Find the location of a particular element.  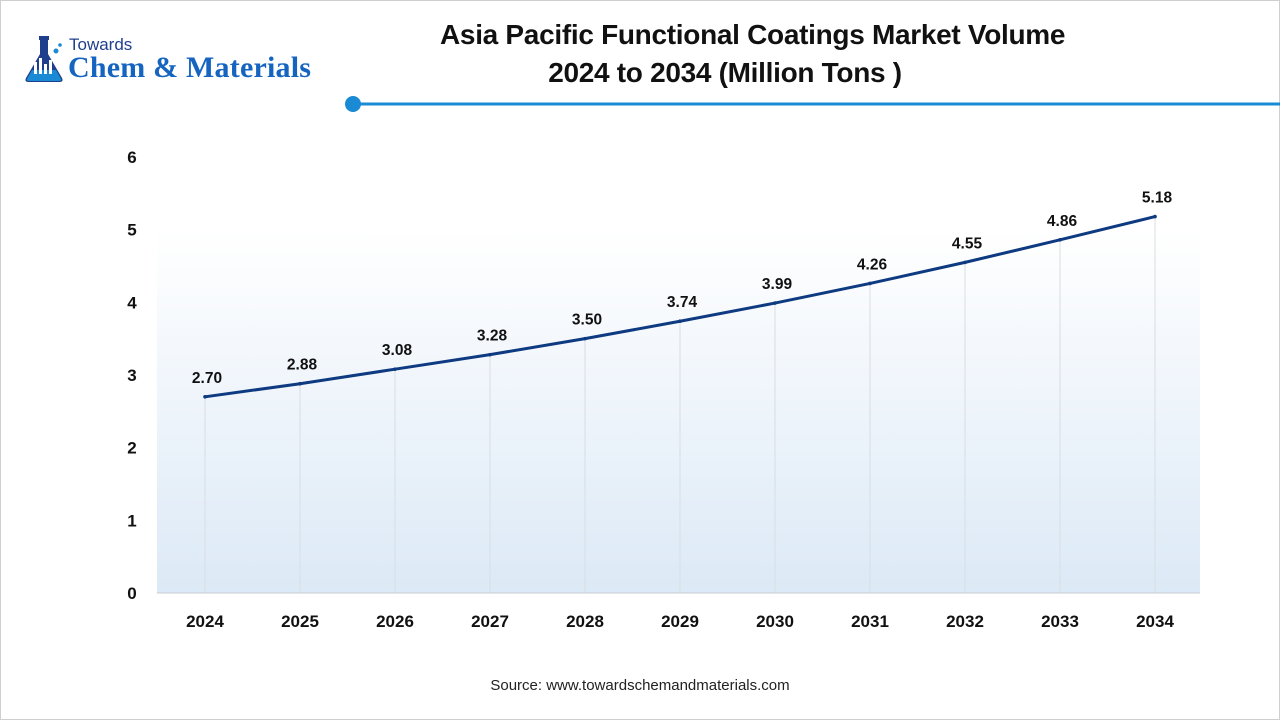

x-tick-label: 2027 is located at coordinates (490, 621).